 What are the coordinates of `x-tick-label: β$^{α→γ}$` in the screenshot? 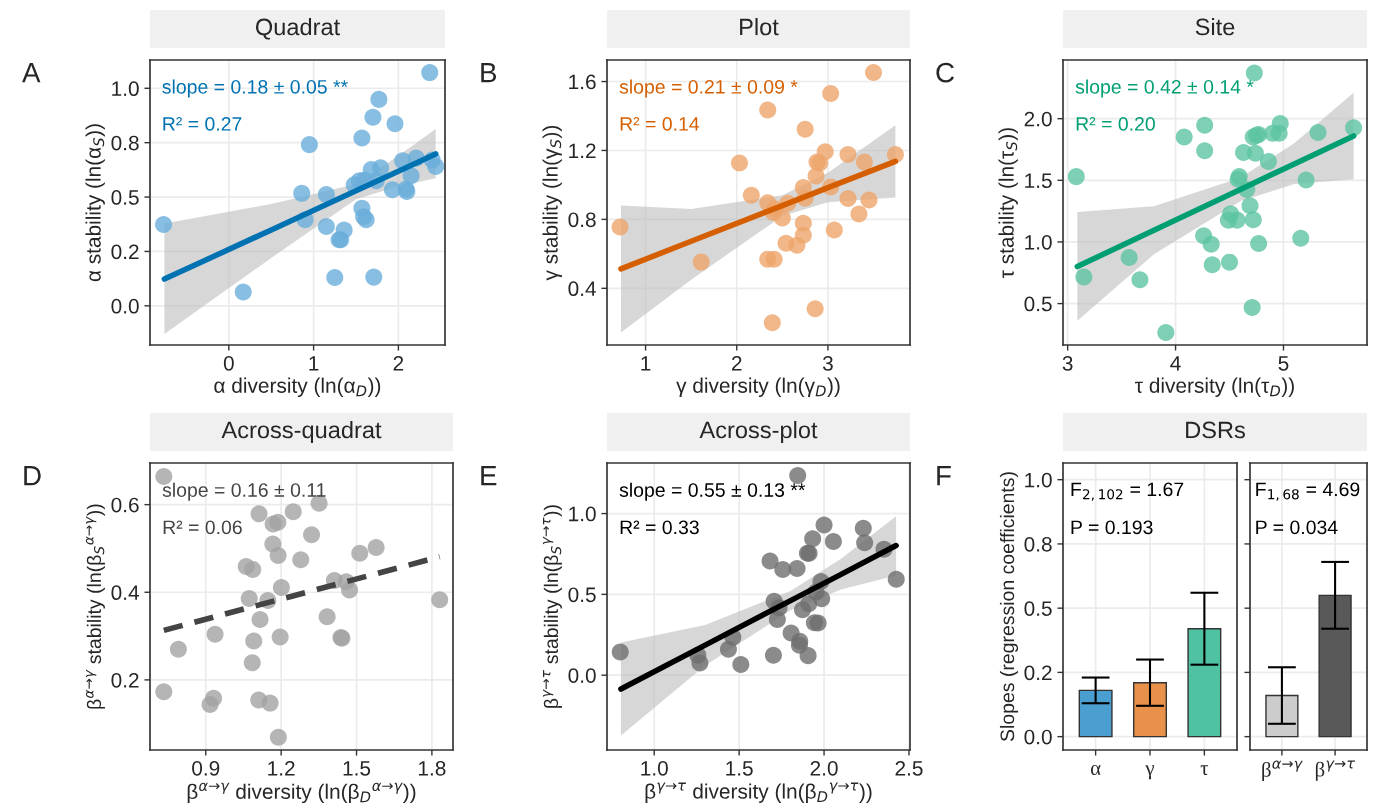 It's located at (1282, 771).